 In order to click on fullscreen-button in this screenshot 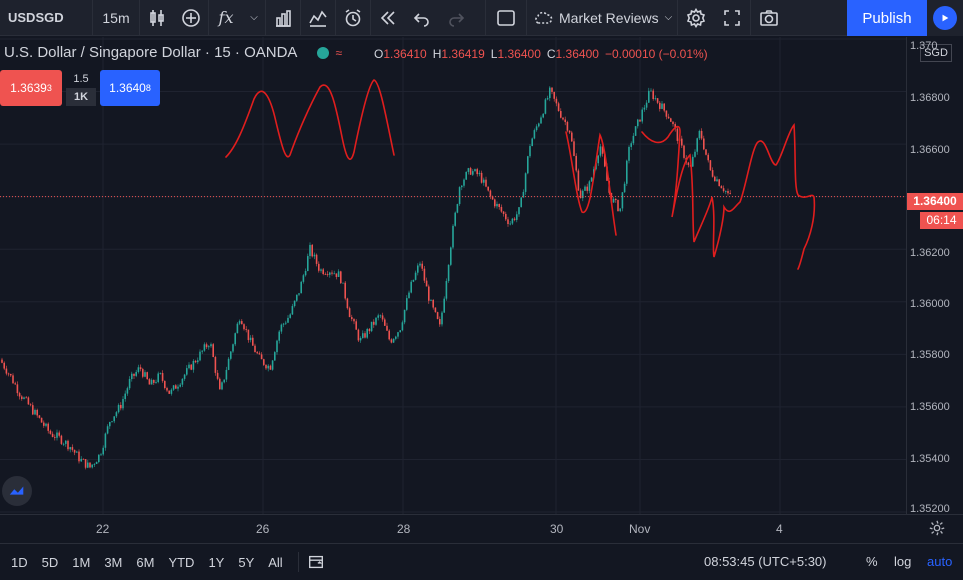, I will do `click(732, 18)`.